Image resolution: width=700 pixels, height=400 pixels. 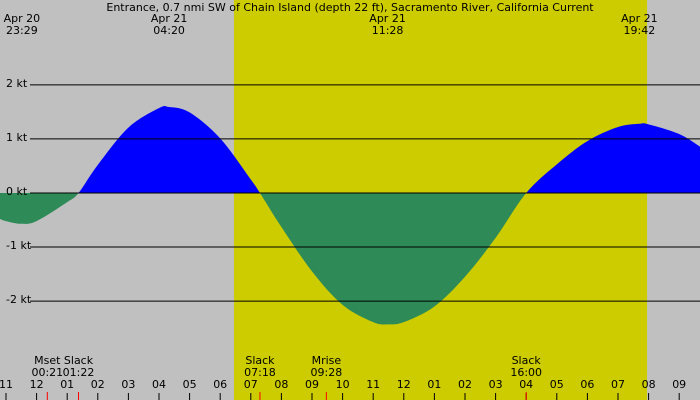 I want to click on event-time: 01:22, so click(x=79, y=372).